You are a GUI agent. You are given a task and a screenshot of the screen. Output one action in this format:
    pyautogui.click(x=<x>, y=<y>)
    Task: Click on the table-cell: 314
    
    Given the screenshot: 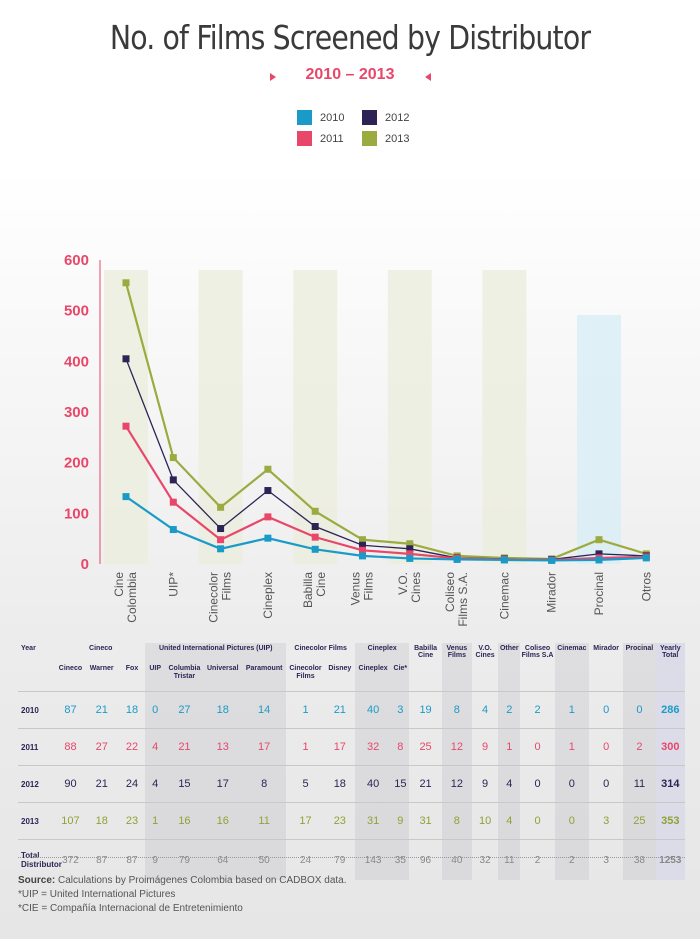 What is the action you would take?
    pyautogui.click(x=670, y=784)
    